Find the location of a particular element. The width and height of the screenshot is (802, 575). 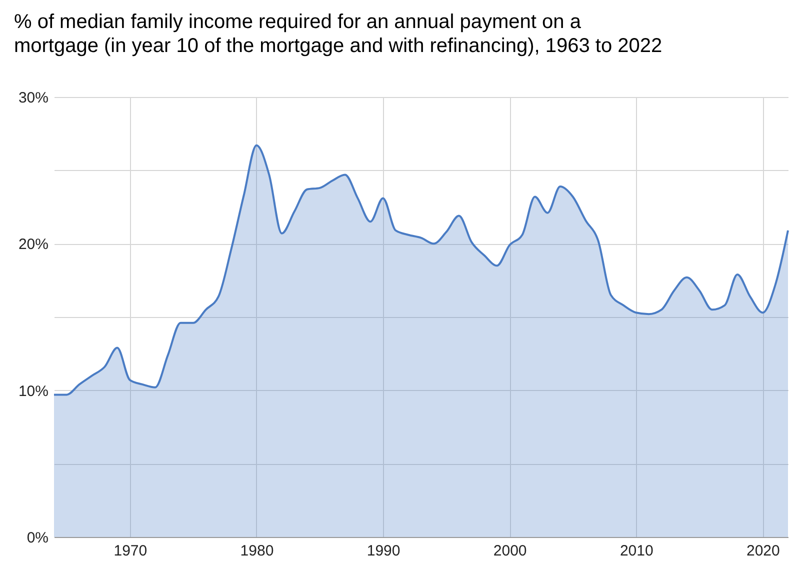

x-tick-label: 1980 is located at coordinates (257, 551).